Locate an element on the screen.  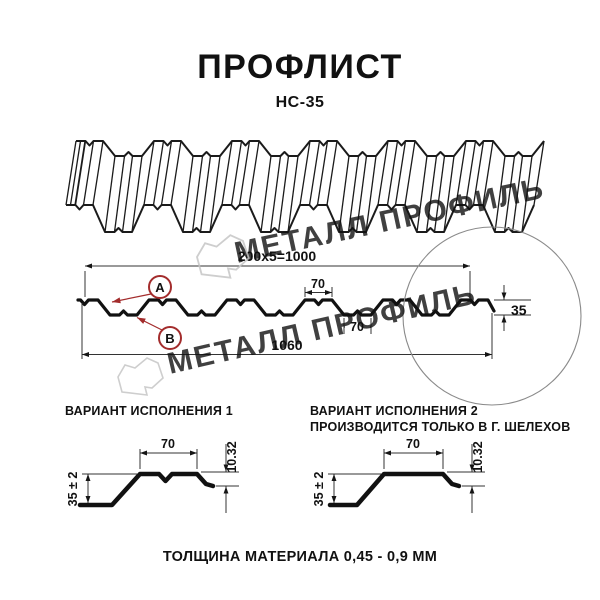
watermark-text-upper: МЕТАЛЛ ПРОФИЛЬ is located at coordinates (390, 221).